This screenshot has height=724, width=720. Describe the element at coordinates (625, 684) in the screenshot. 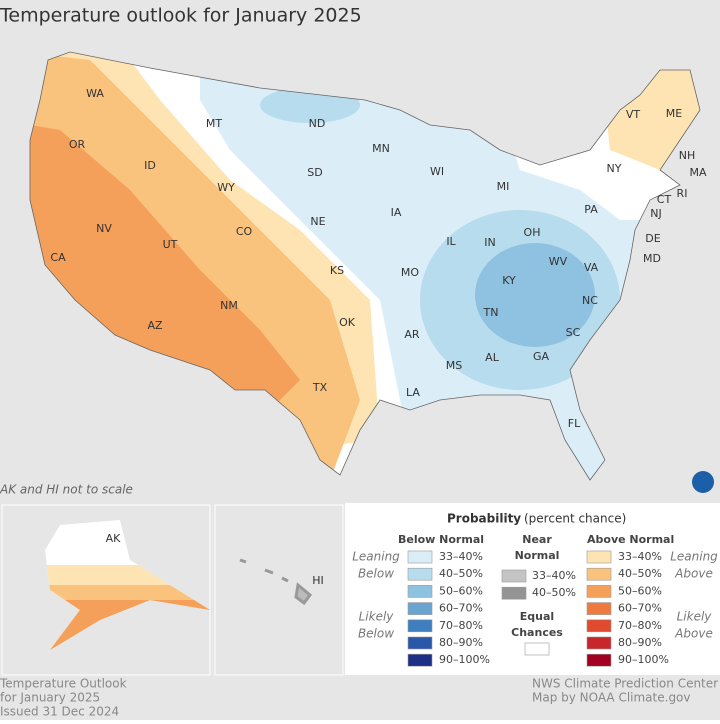

I see `footer-right: NWS Climate Prediction Center` at that location.